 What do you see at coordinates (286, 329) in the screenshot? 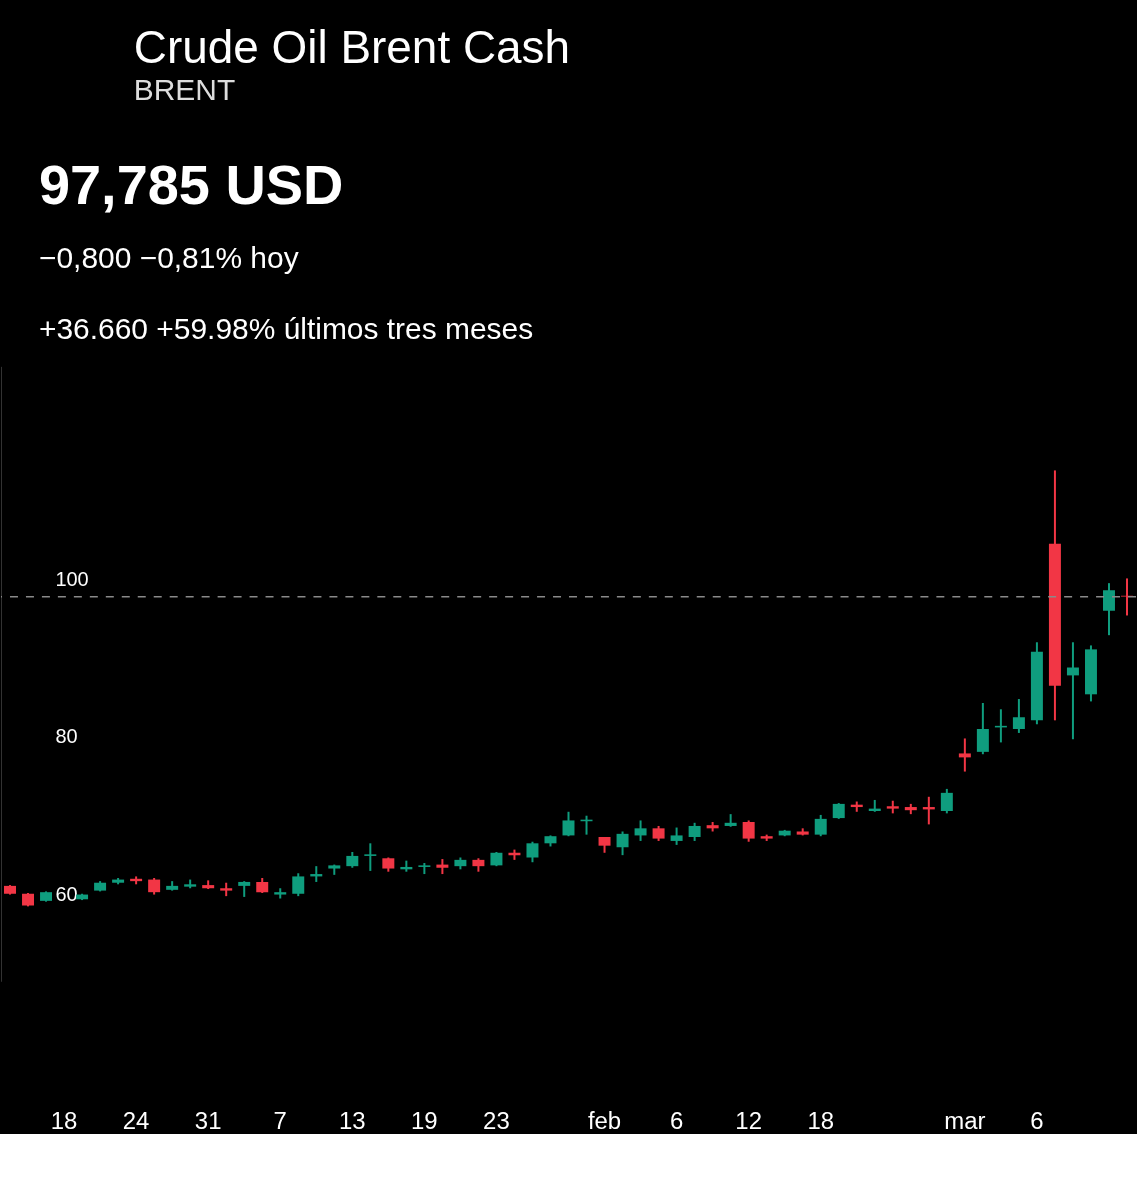
I see `text: +36.660 +59.98% últimos tres meses` at bounding box center [286, 329].